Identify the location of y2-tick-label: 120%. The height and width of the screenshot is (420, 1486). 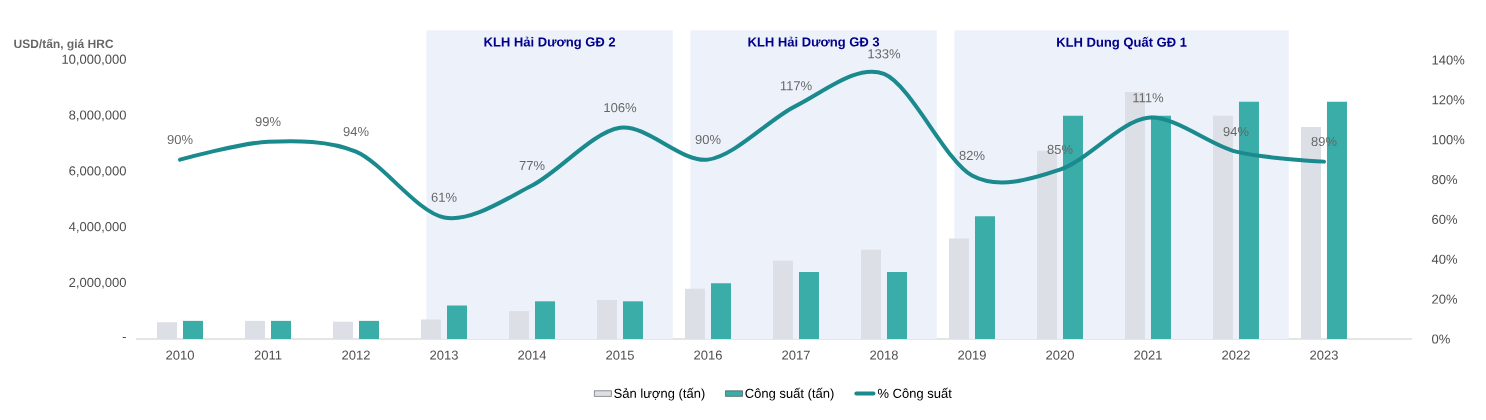
(1448, 100).